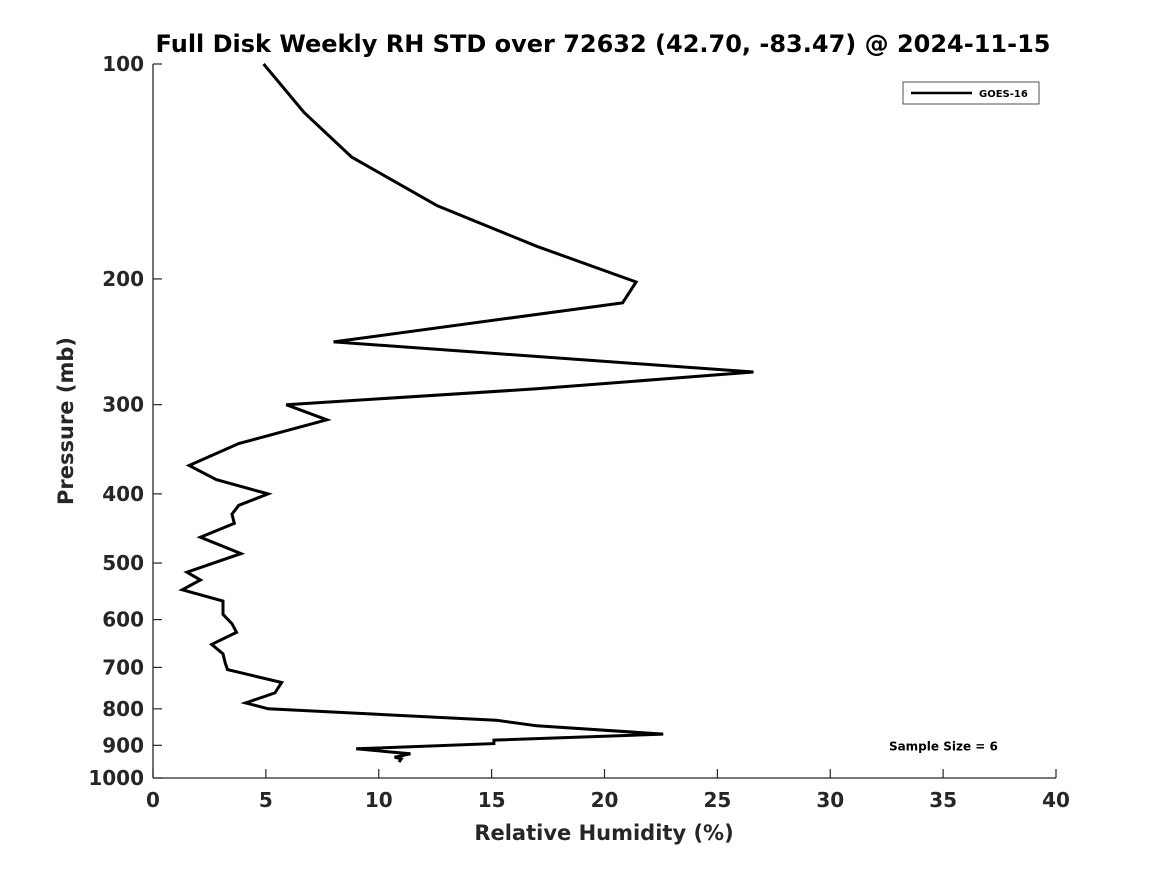 The height and width of the screenshot is (875, 1167). I want to click on y-tick-label: 600, so click(123, 620).